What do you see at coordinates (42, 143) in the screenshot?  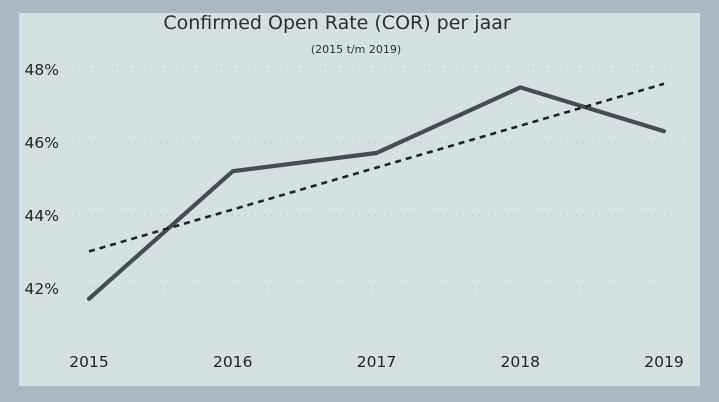 I see `y-tick-label: 46%` at bounding box center [42, 143].